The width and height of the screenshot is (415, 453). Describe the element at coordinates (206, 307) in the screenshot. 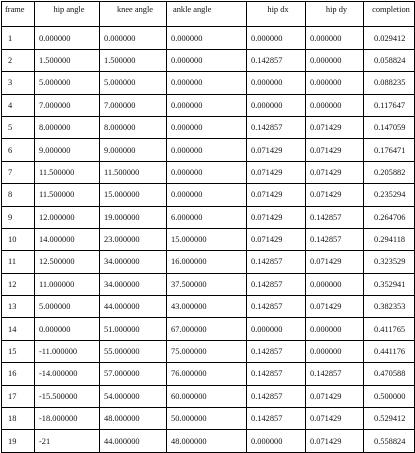

I see `ankle-angle-cell: 43.000000` at that location.